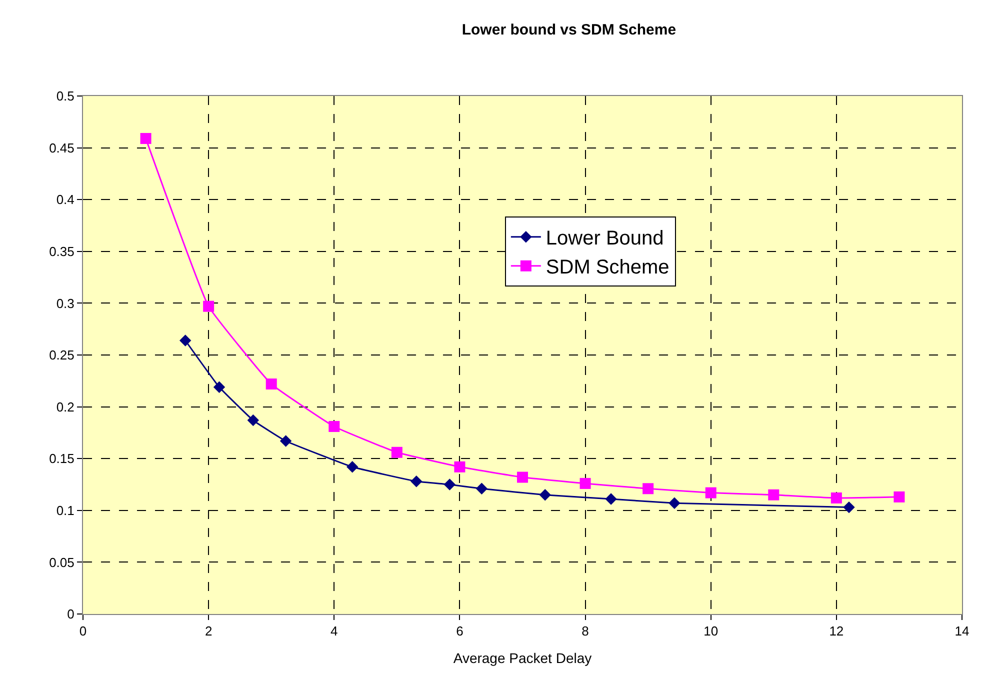  Describe the element at coordinates (65, 303) in the screenshot. I see `y-tick-label: 0.3` at that location.